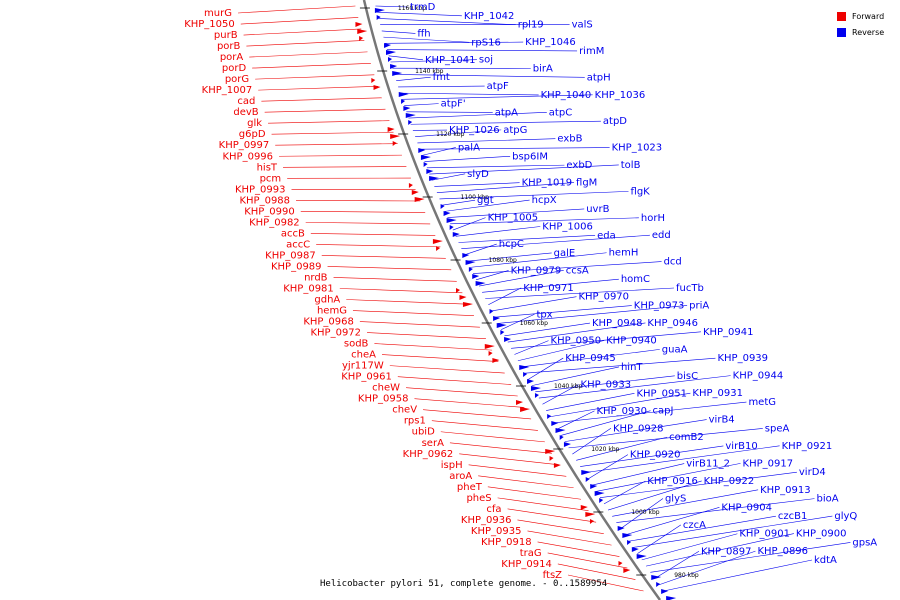  What do you see at coordinates (260, 189) in the screenshot?
I see `forward-gene-label: KHP_0993` at bounding box center [260, 189].